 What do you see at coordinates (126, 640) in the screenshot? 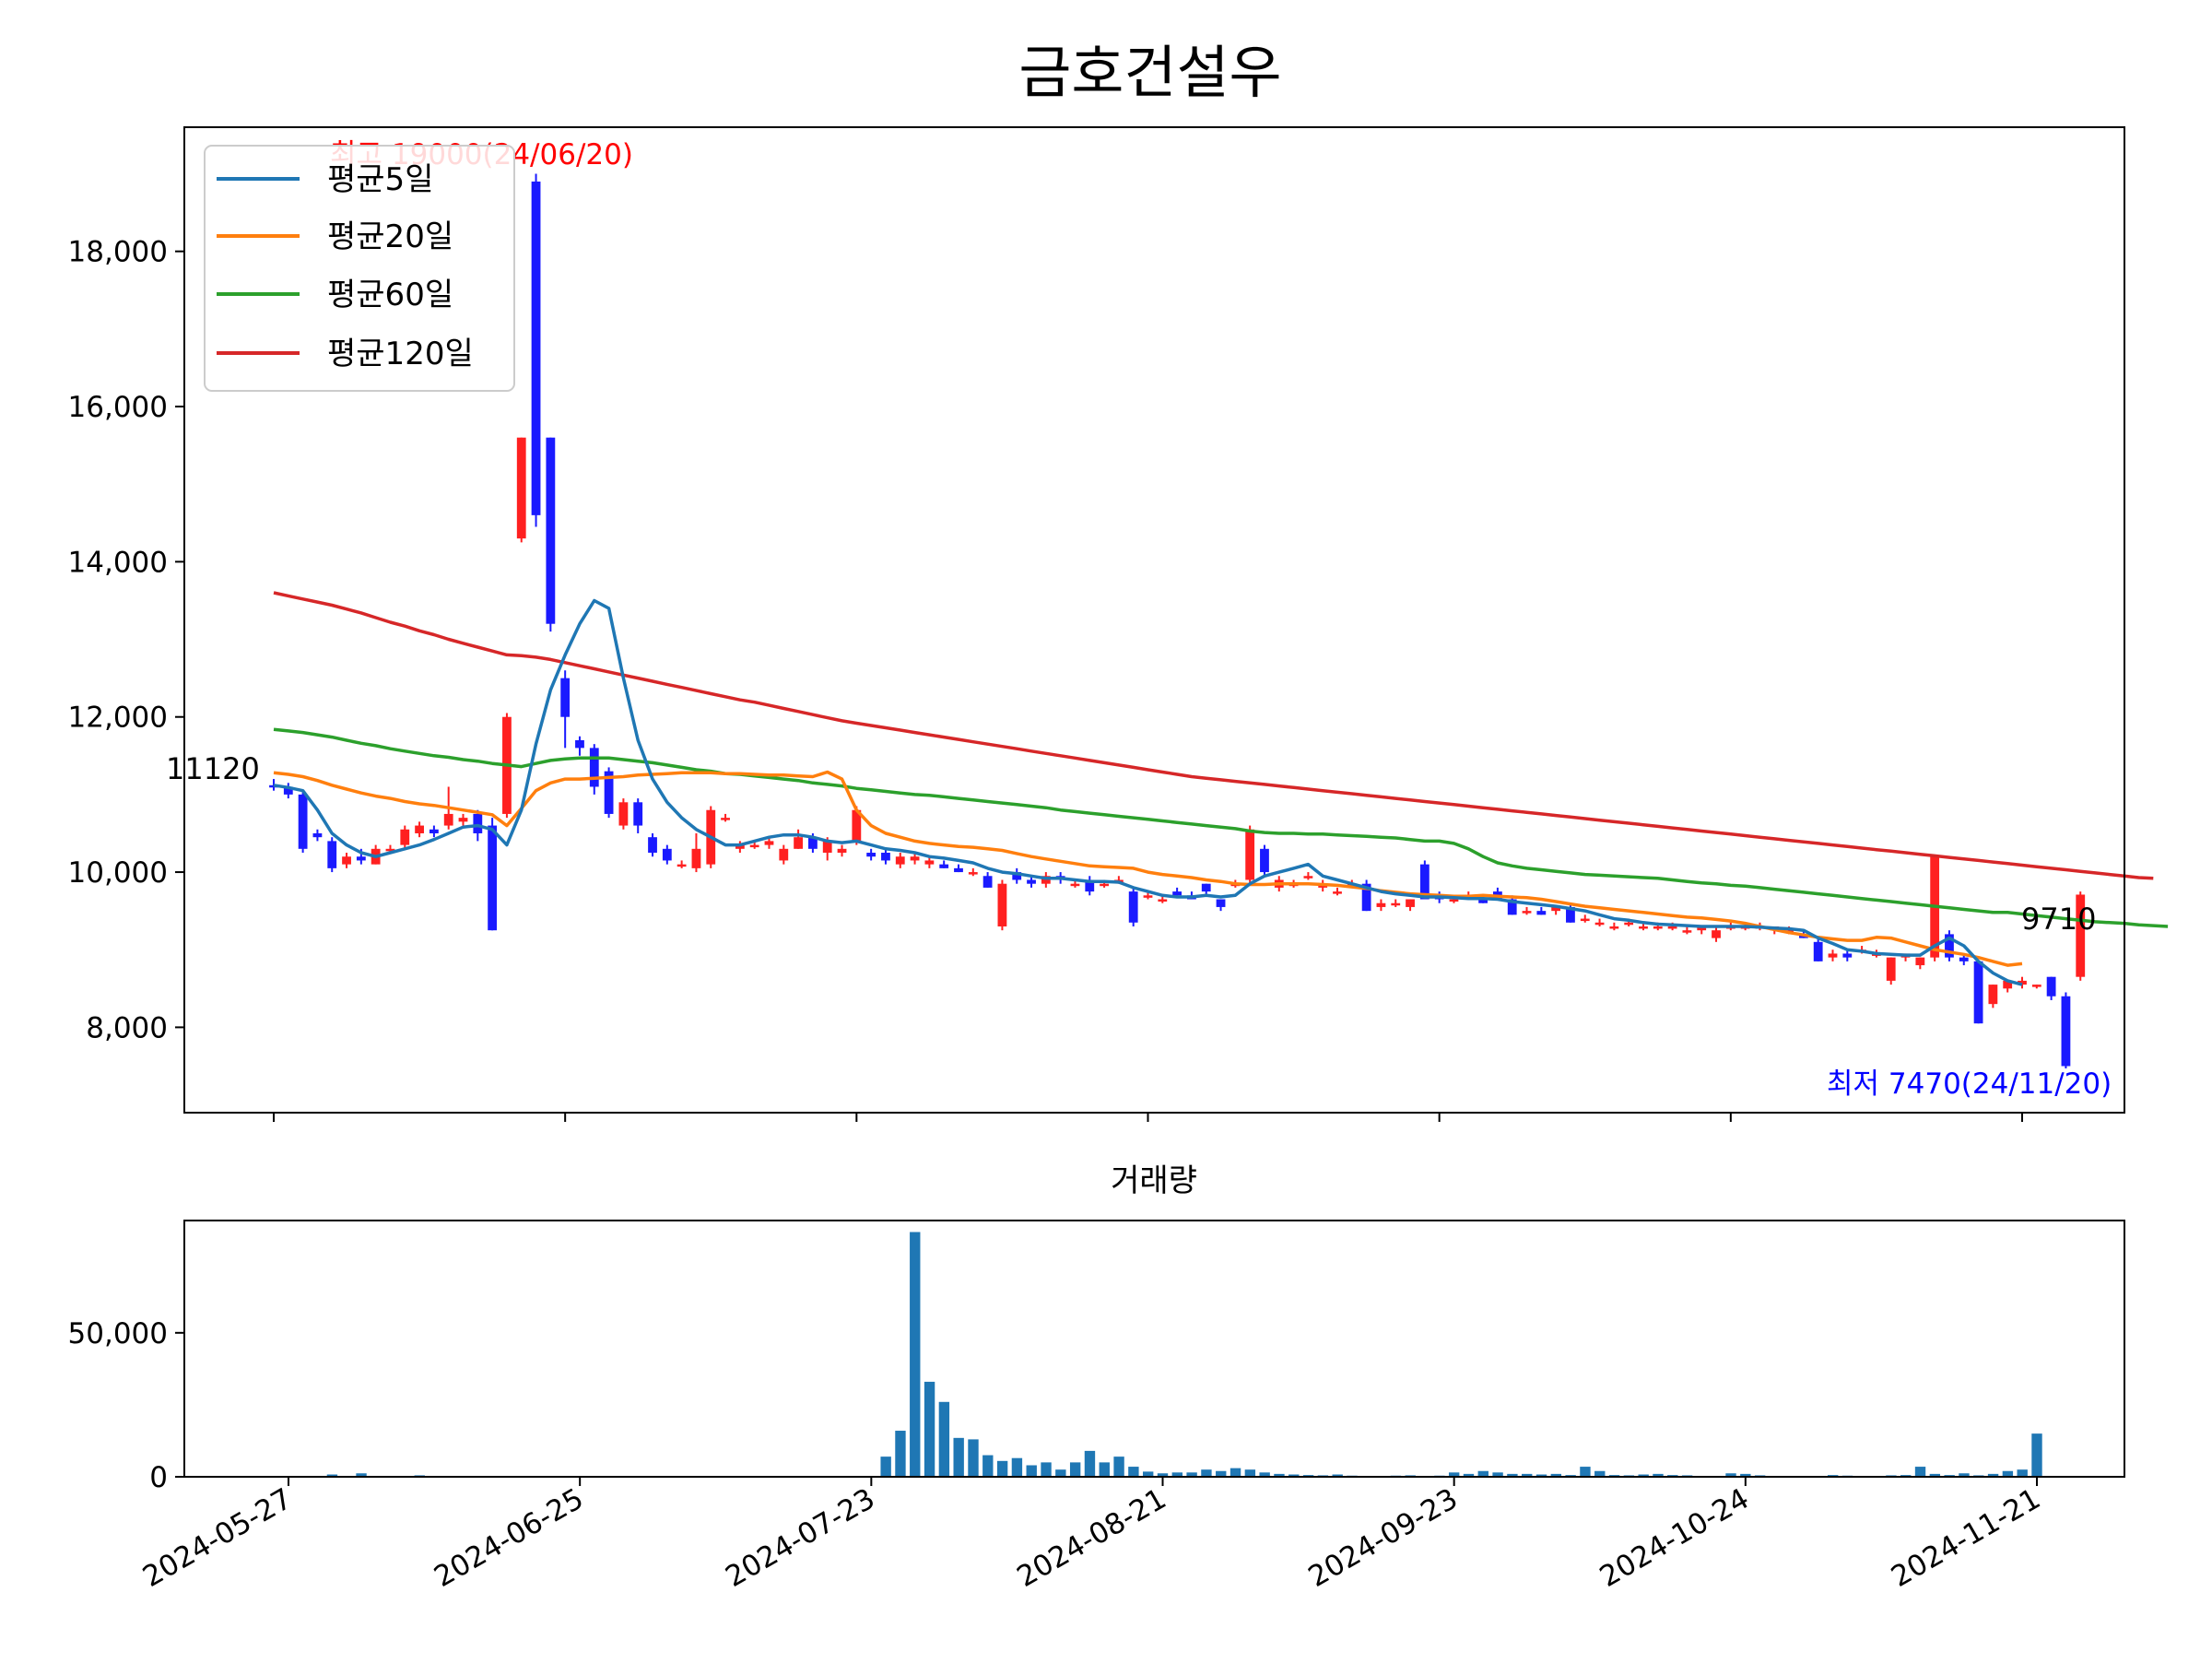
I see `price-y-axis: 8,000 10,000 12,000 14,000 16,000 18,000` at bounding box center [126, 640].